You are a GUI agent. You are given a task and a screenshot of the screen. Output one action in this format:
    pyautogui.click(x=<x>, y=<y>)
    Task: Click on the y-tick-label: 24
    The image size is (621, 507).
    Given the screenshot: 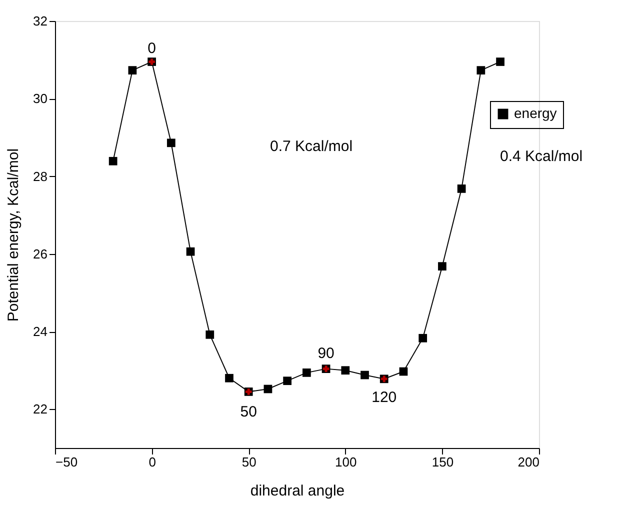 What is the action you would take?
    pyautogui.click(x=40, y=332)
    